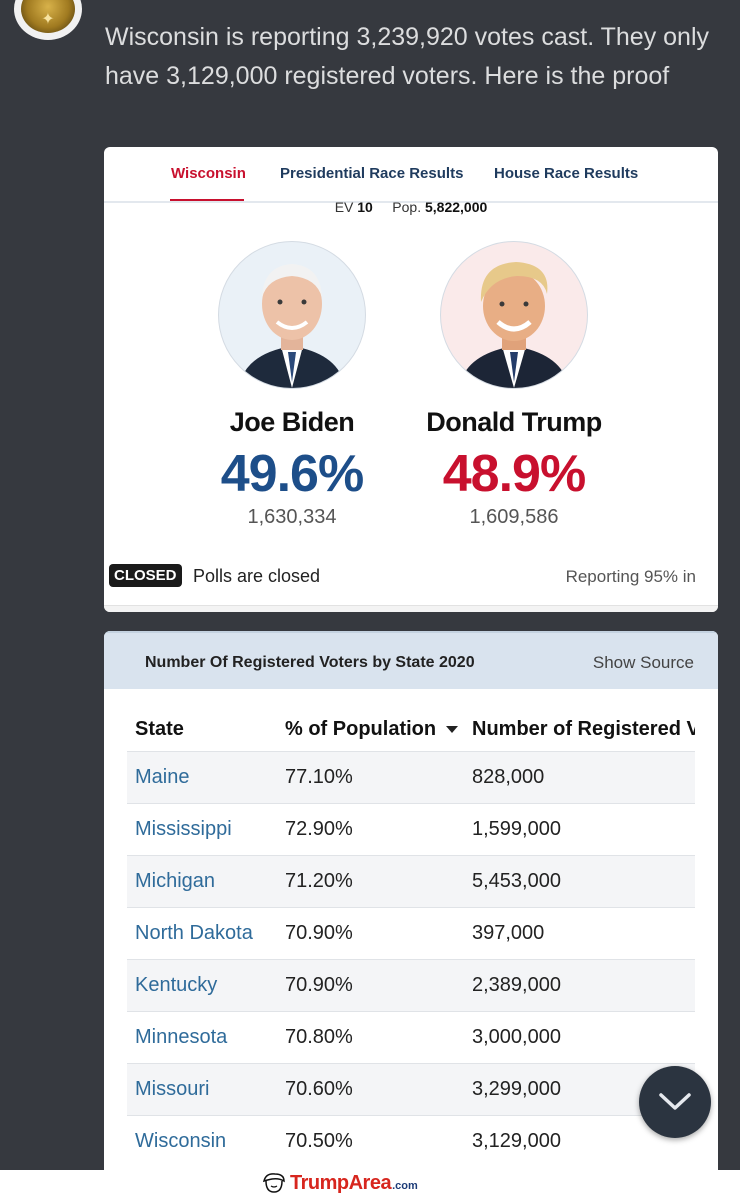 This screenshot has width=740, height=1195. I want to click on table-row: North Dakota 70.90% 397,000, so click(411, 933).